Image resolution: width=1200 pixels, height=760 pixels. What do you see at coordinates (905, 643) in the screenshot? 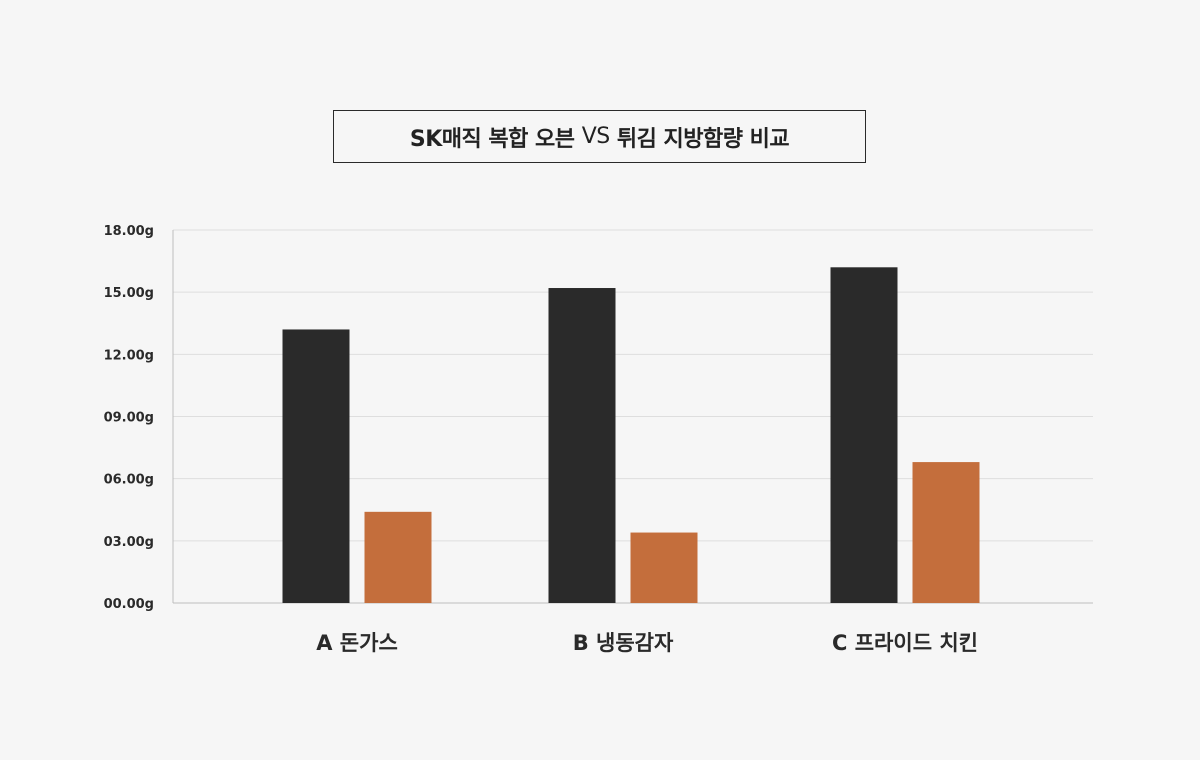
I see `x-category-label: C 프라이드 치킨` at bounding box center [905, 643].